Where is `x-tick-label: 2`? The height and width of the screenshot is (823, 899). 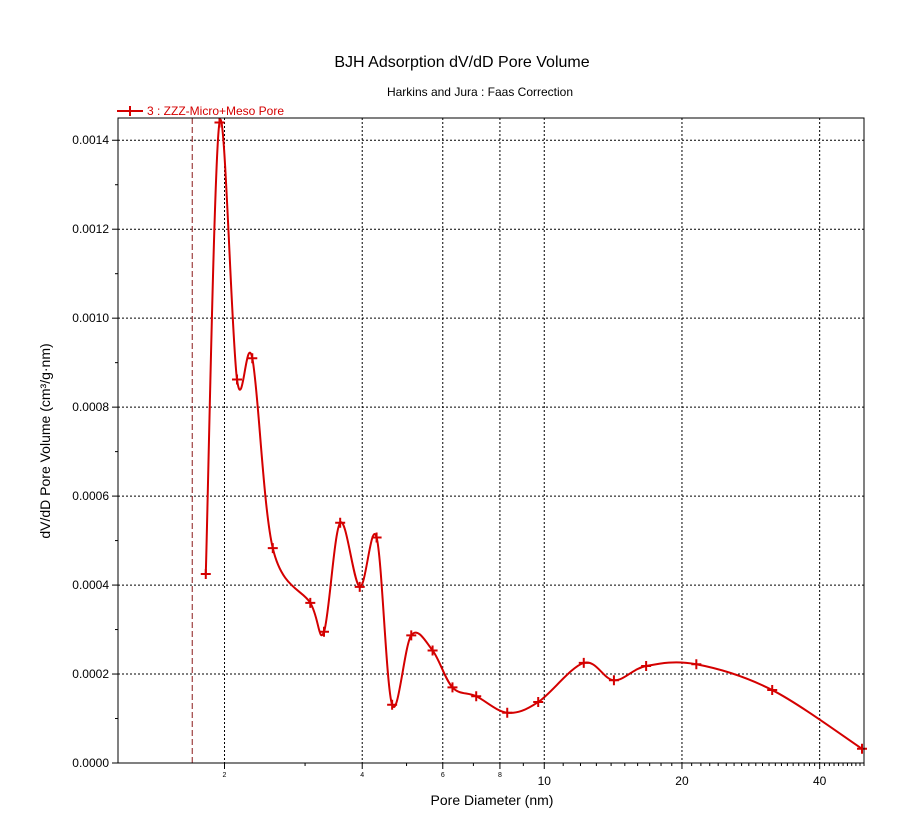 x-tick-label: 2 is located at coordinates (225, 775).